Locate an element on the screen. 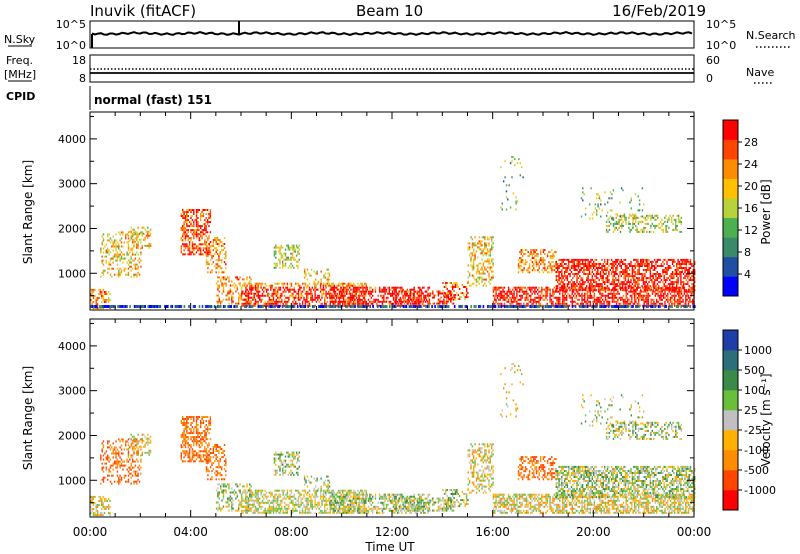 The image size is (800, 554). freq-unit-label: [MHz] is located at coordinates (20, 74).